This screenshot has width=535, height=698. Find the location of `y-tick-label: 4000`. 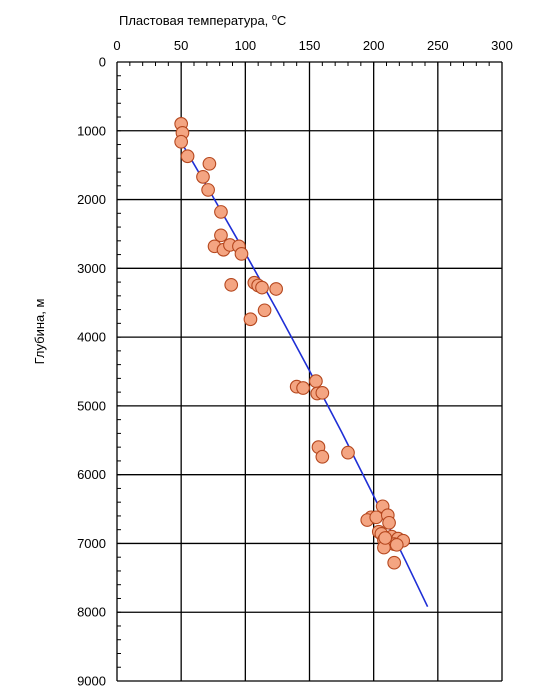

y-tick-label: 4000 is located at coordinates (91, 337).